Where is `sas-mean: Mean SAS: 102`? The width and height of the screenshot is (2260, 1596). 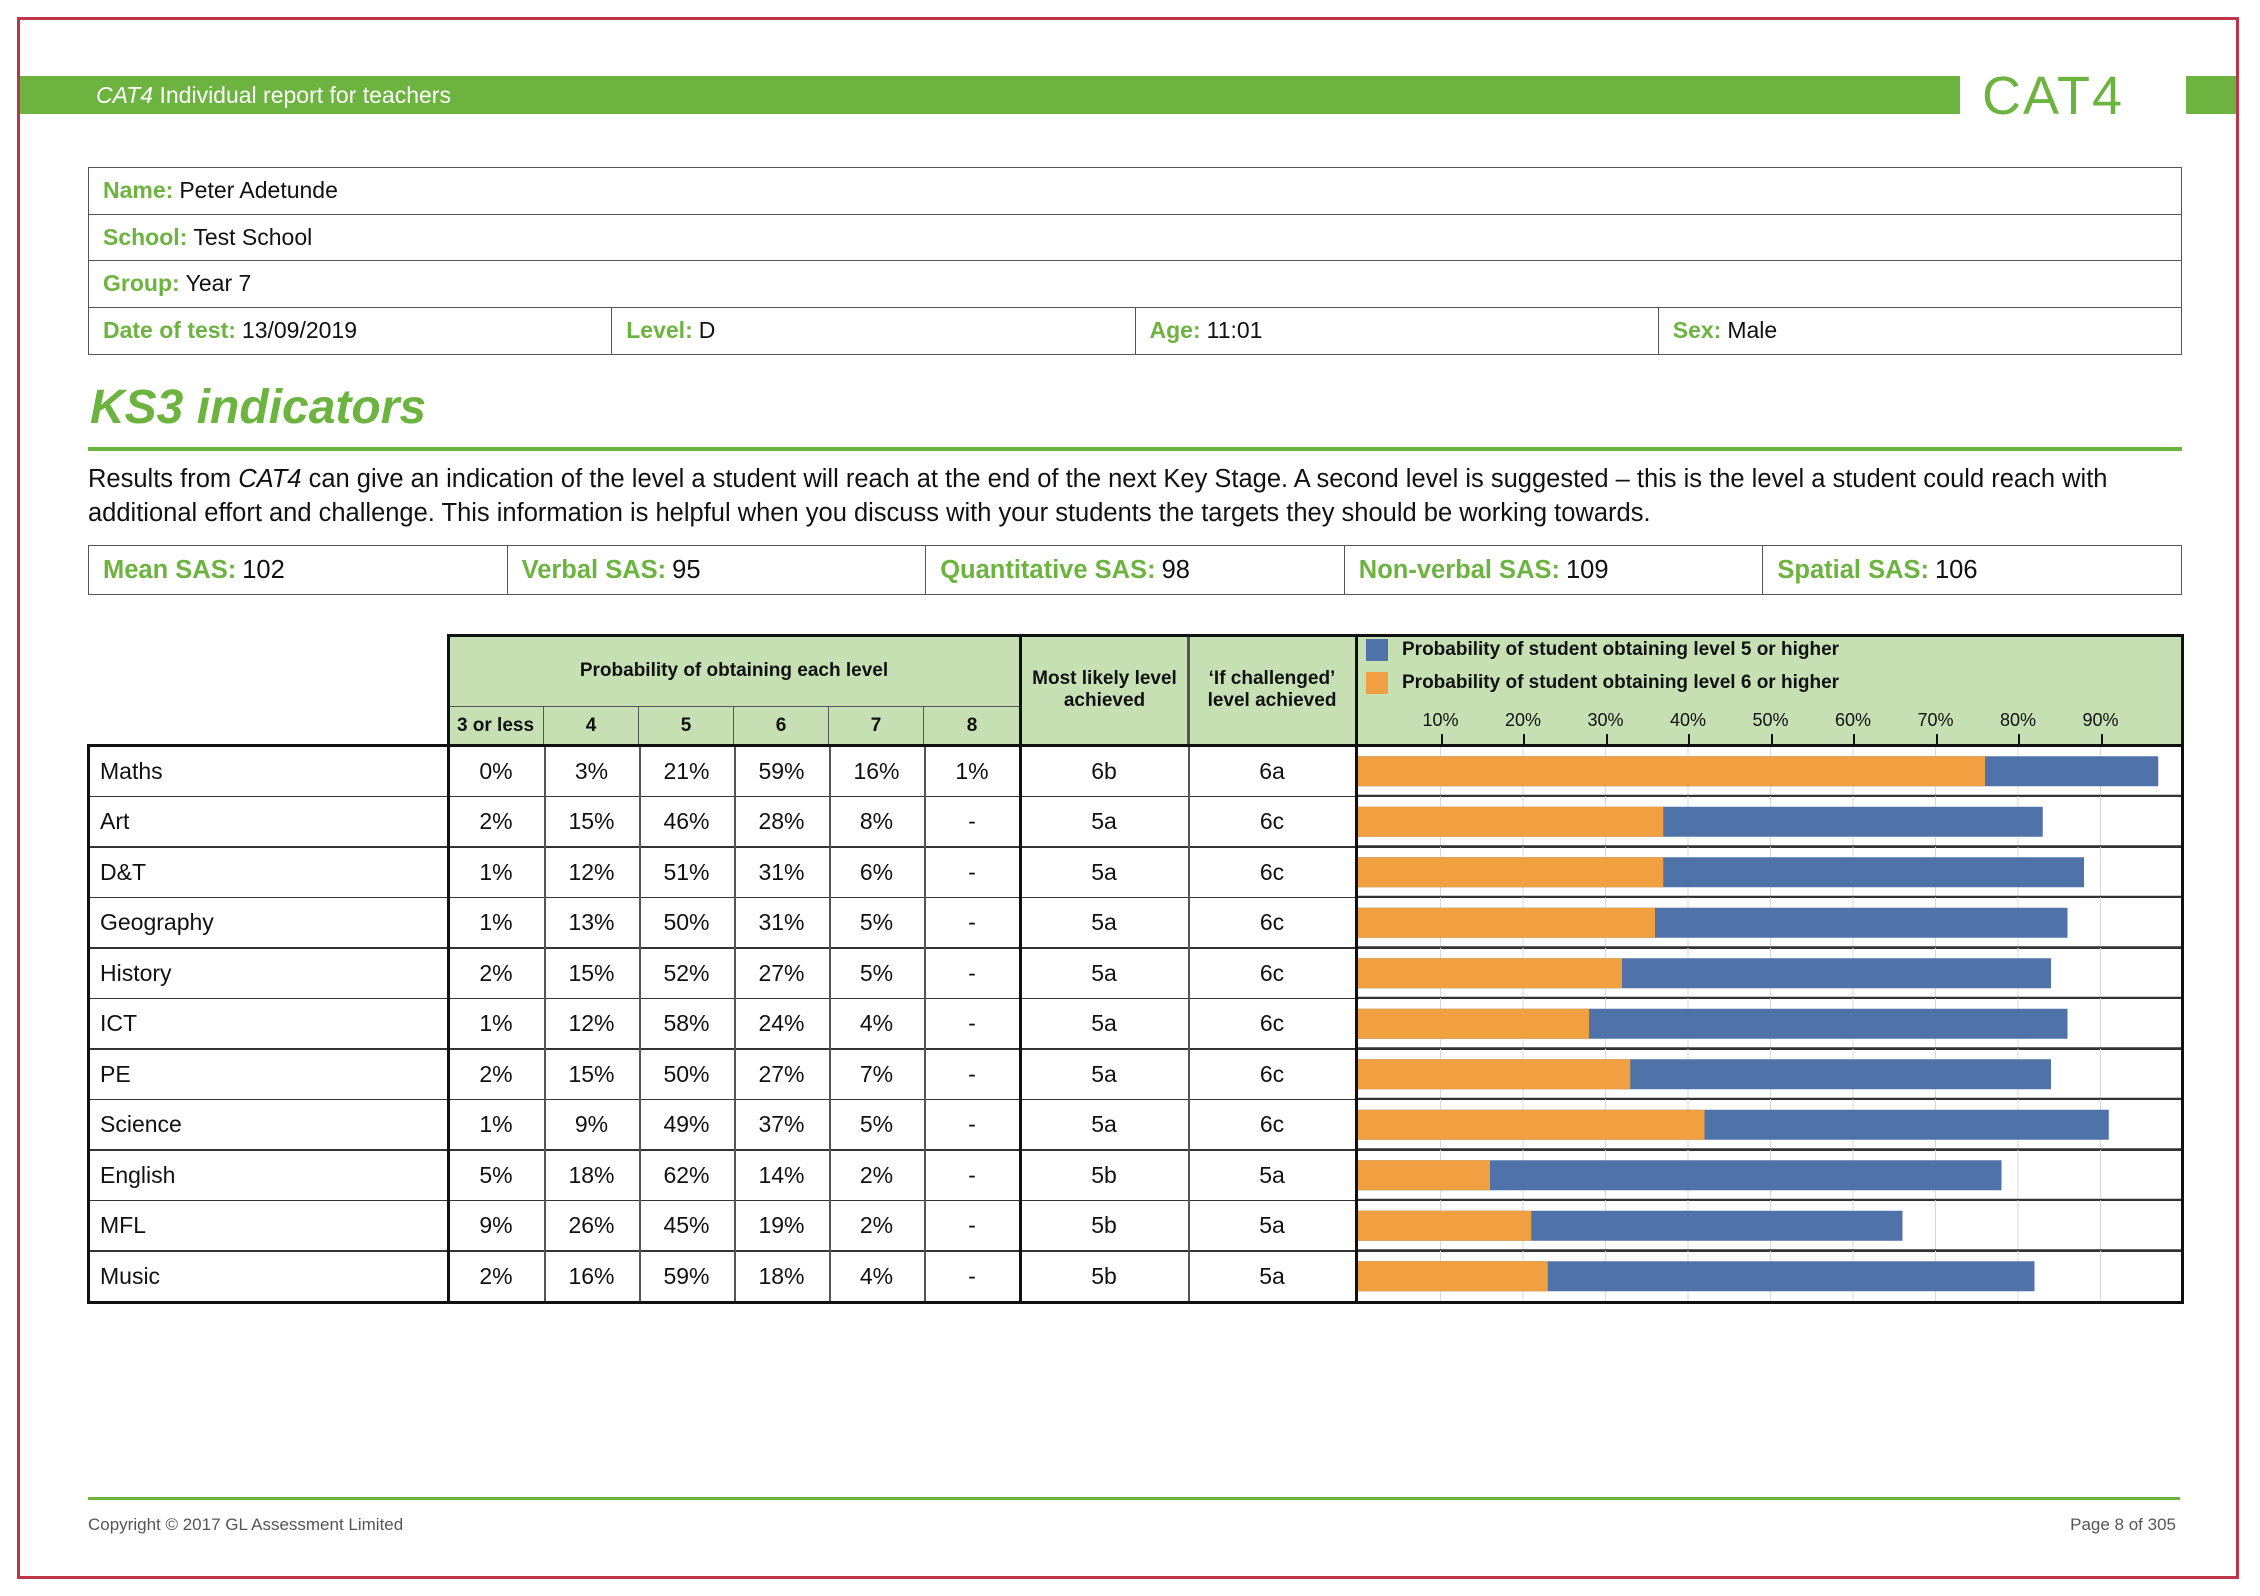 sas-mean: Mean SAS: 102 is located at coordinates (298, 570).